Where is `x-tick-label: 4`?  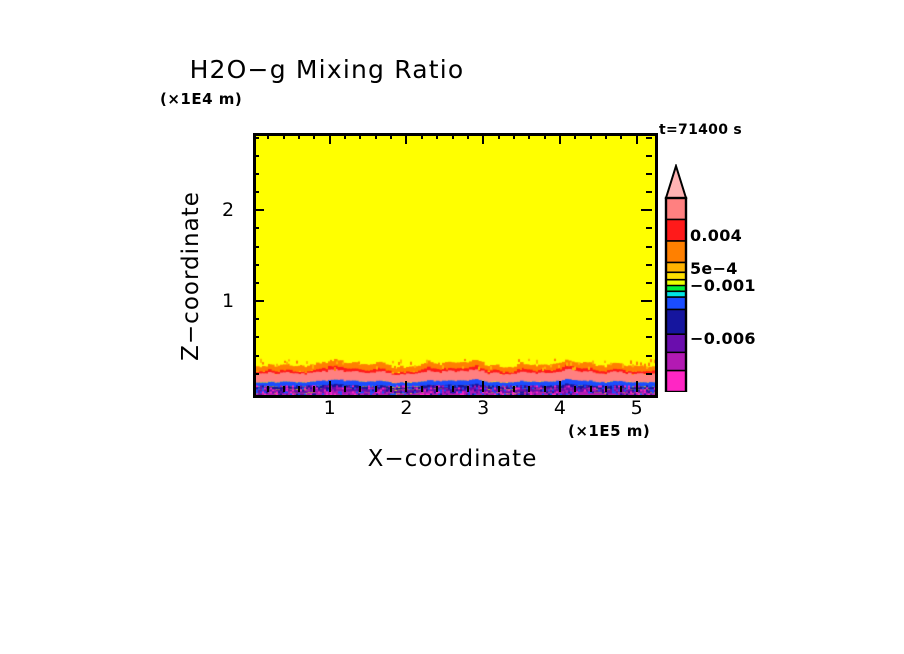
x-tick-label: 4 is located at coordinates (559, 408).